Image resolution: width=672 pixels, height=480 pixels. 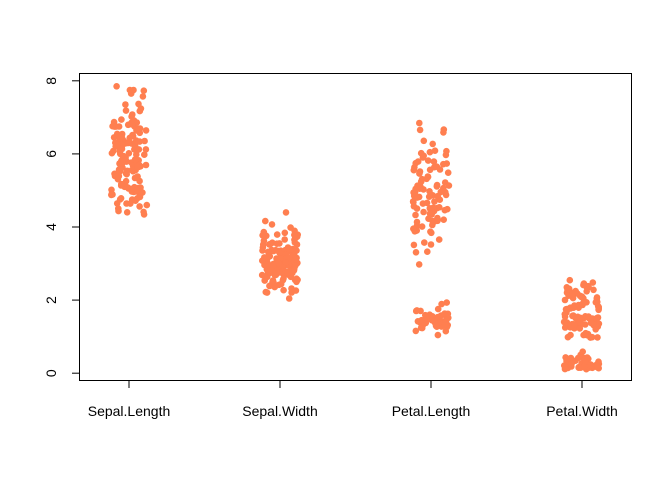 What do you see at coordinates (129, 411) in the screenshot?
I see `x-tick-label: Sepal.Length` at bounding box center [129, 411].